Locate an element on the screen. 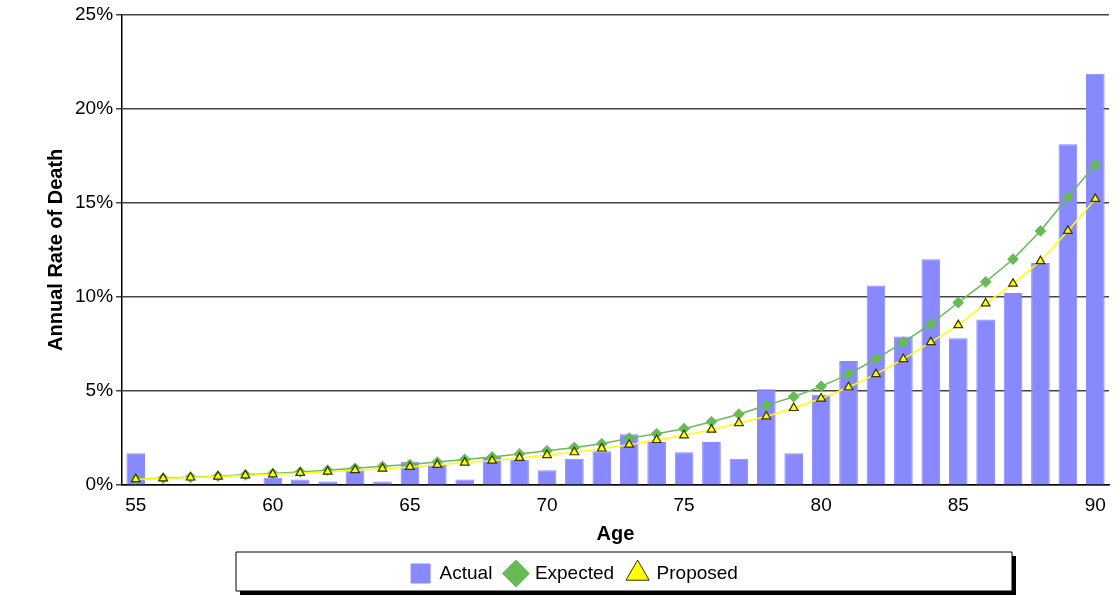 The width and height of the screenshot is (1119, 599). x-tick-label: 90 is located at coordinates (1095, 504).